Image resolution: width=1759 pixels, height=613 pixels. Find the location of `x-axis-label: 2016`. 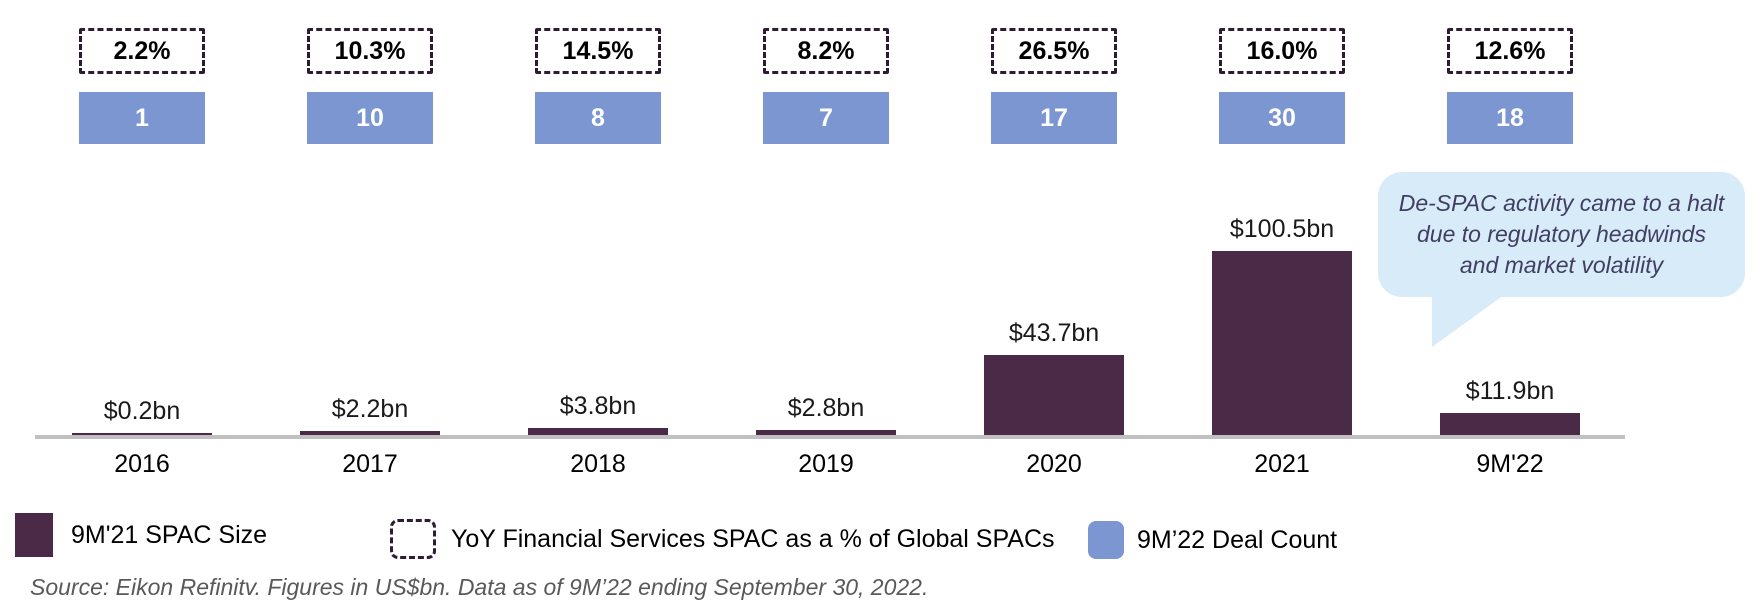

x-axis-label: 2016 is located at coordinates (142, 464).